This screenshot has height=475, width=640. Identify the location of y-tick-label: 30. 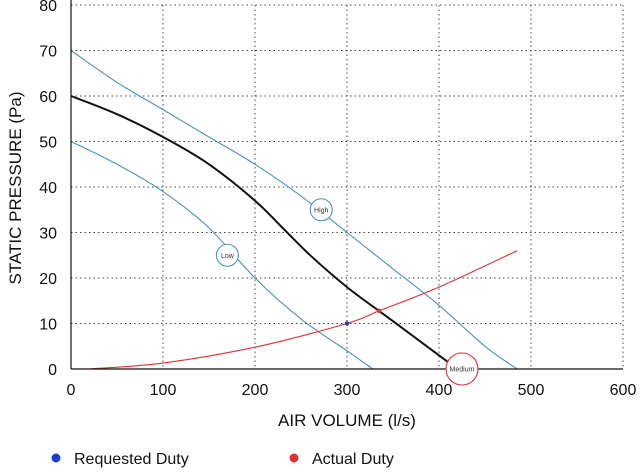
(48, 234).